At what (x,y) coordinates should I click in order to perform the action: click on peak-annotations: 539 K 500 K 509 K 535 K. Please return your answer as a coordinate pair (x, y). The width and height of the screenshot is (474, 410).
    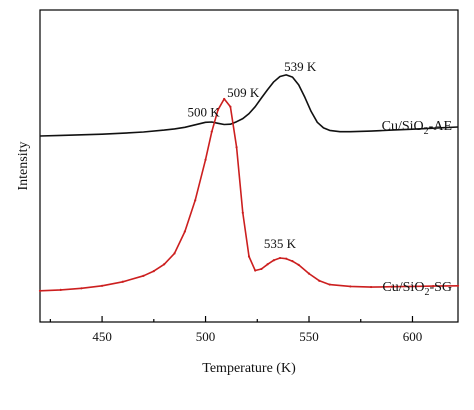
    Looking at the image, I should click on (251, 155).